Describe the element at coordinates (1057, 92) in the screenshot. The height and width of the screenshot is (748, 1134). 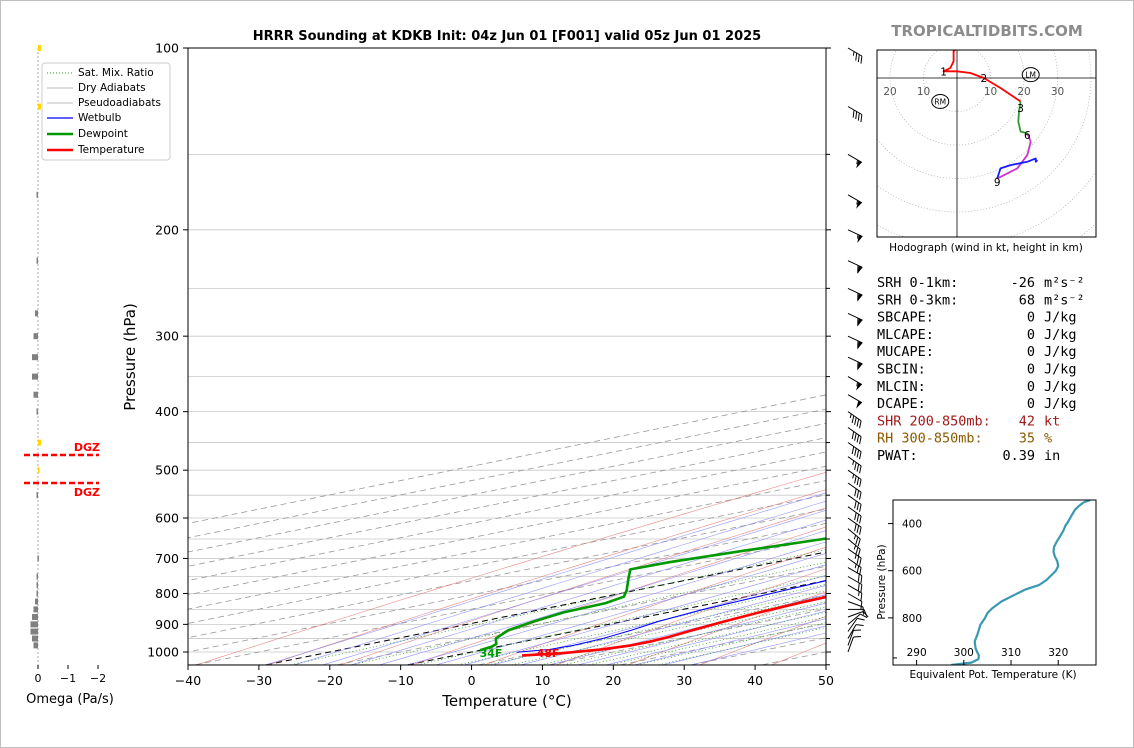
I see `hodograph-ring-label: 30` at that location.